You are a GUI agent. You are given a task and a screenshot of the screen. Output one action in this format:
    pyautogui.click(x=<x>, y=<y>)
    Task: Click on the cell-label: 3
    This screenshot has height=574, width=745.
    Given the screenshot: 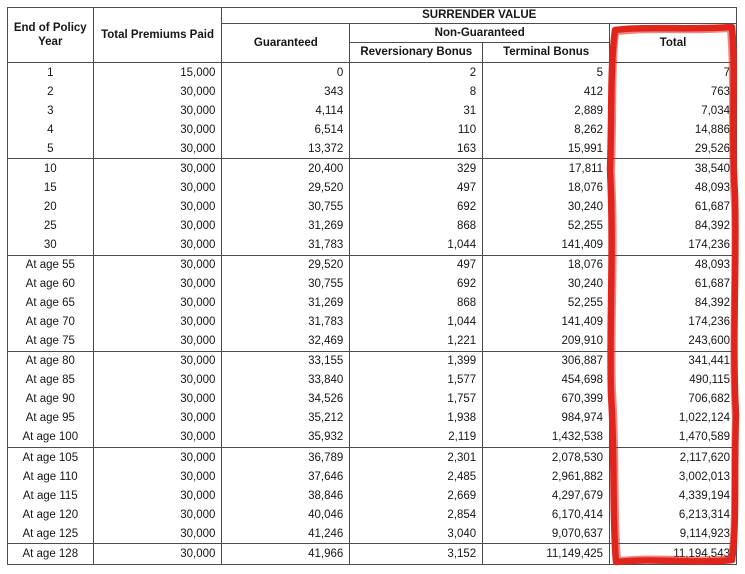 What is the action you would take?
    pyautogui.click(x=50, y=111)
    